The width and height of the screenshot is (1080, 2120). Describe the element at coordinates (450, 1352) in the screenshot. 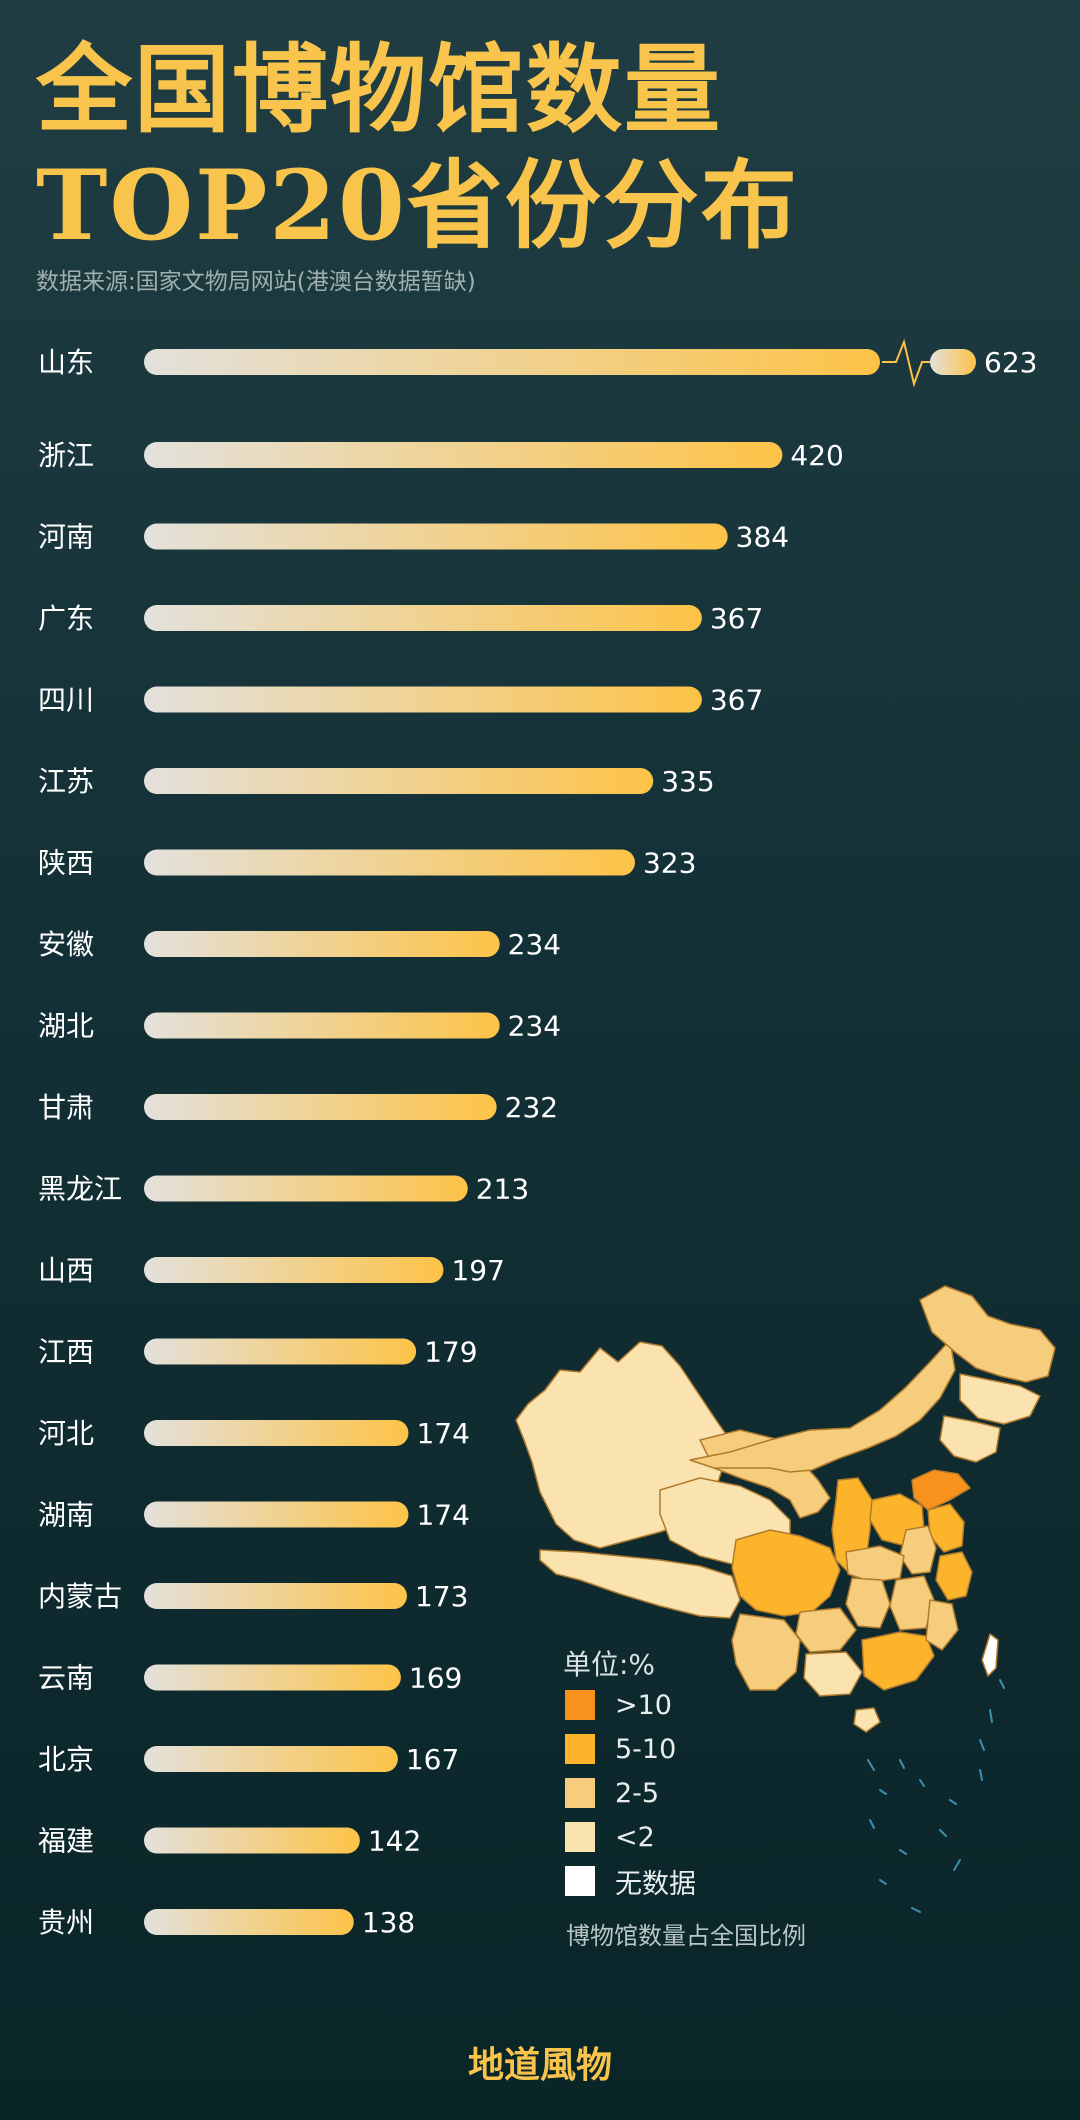

I see `value-label: 179` at that location.